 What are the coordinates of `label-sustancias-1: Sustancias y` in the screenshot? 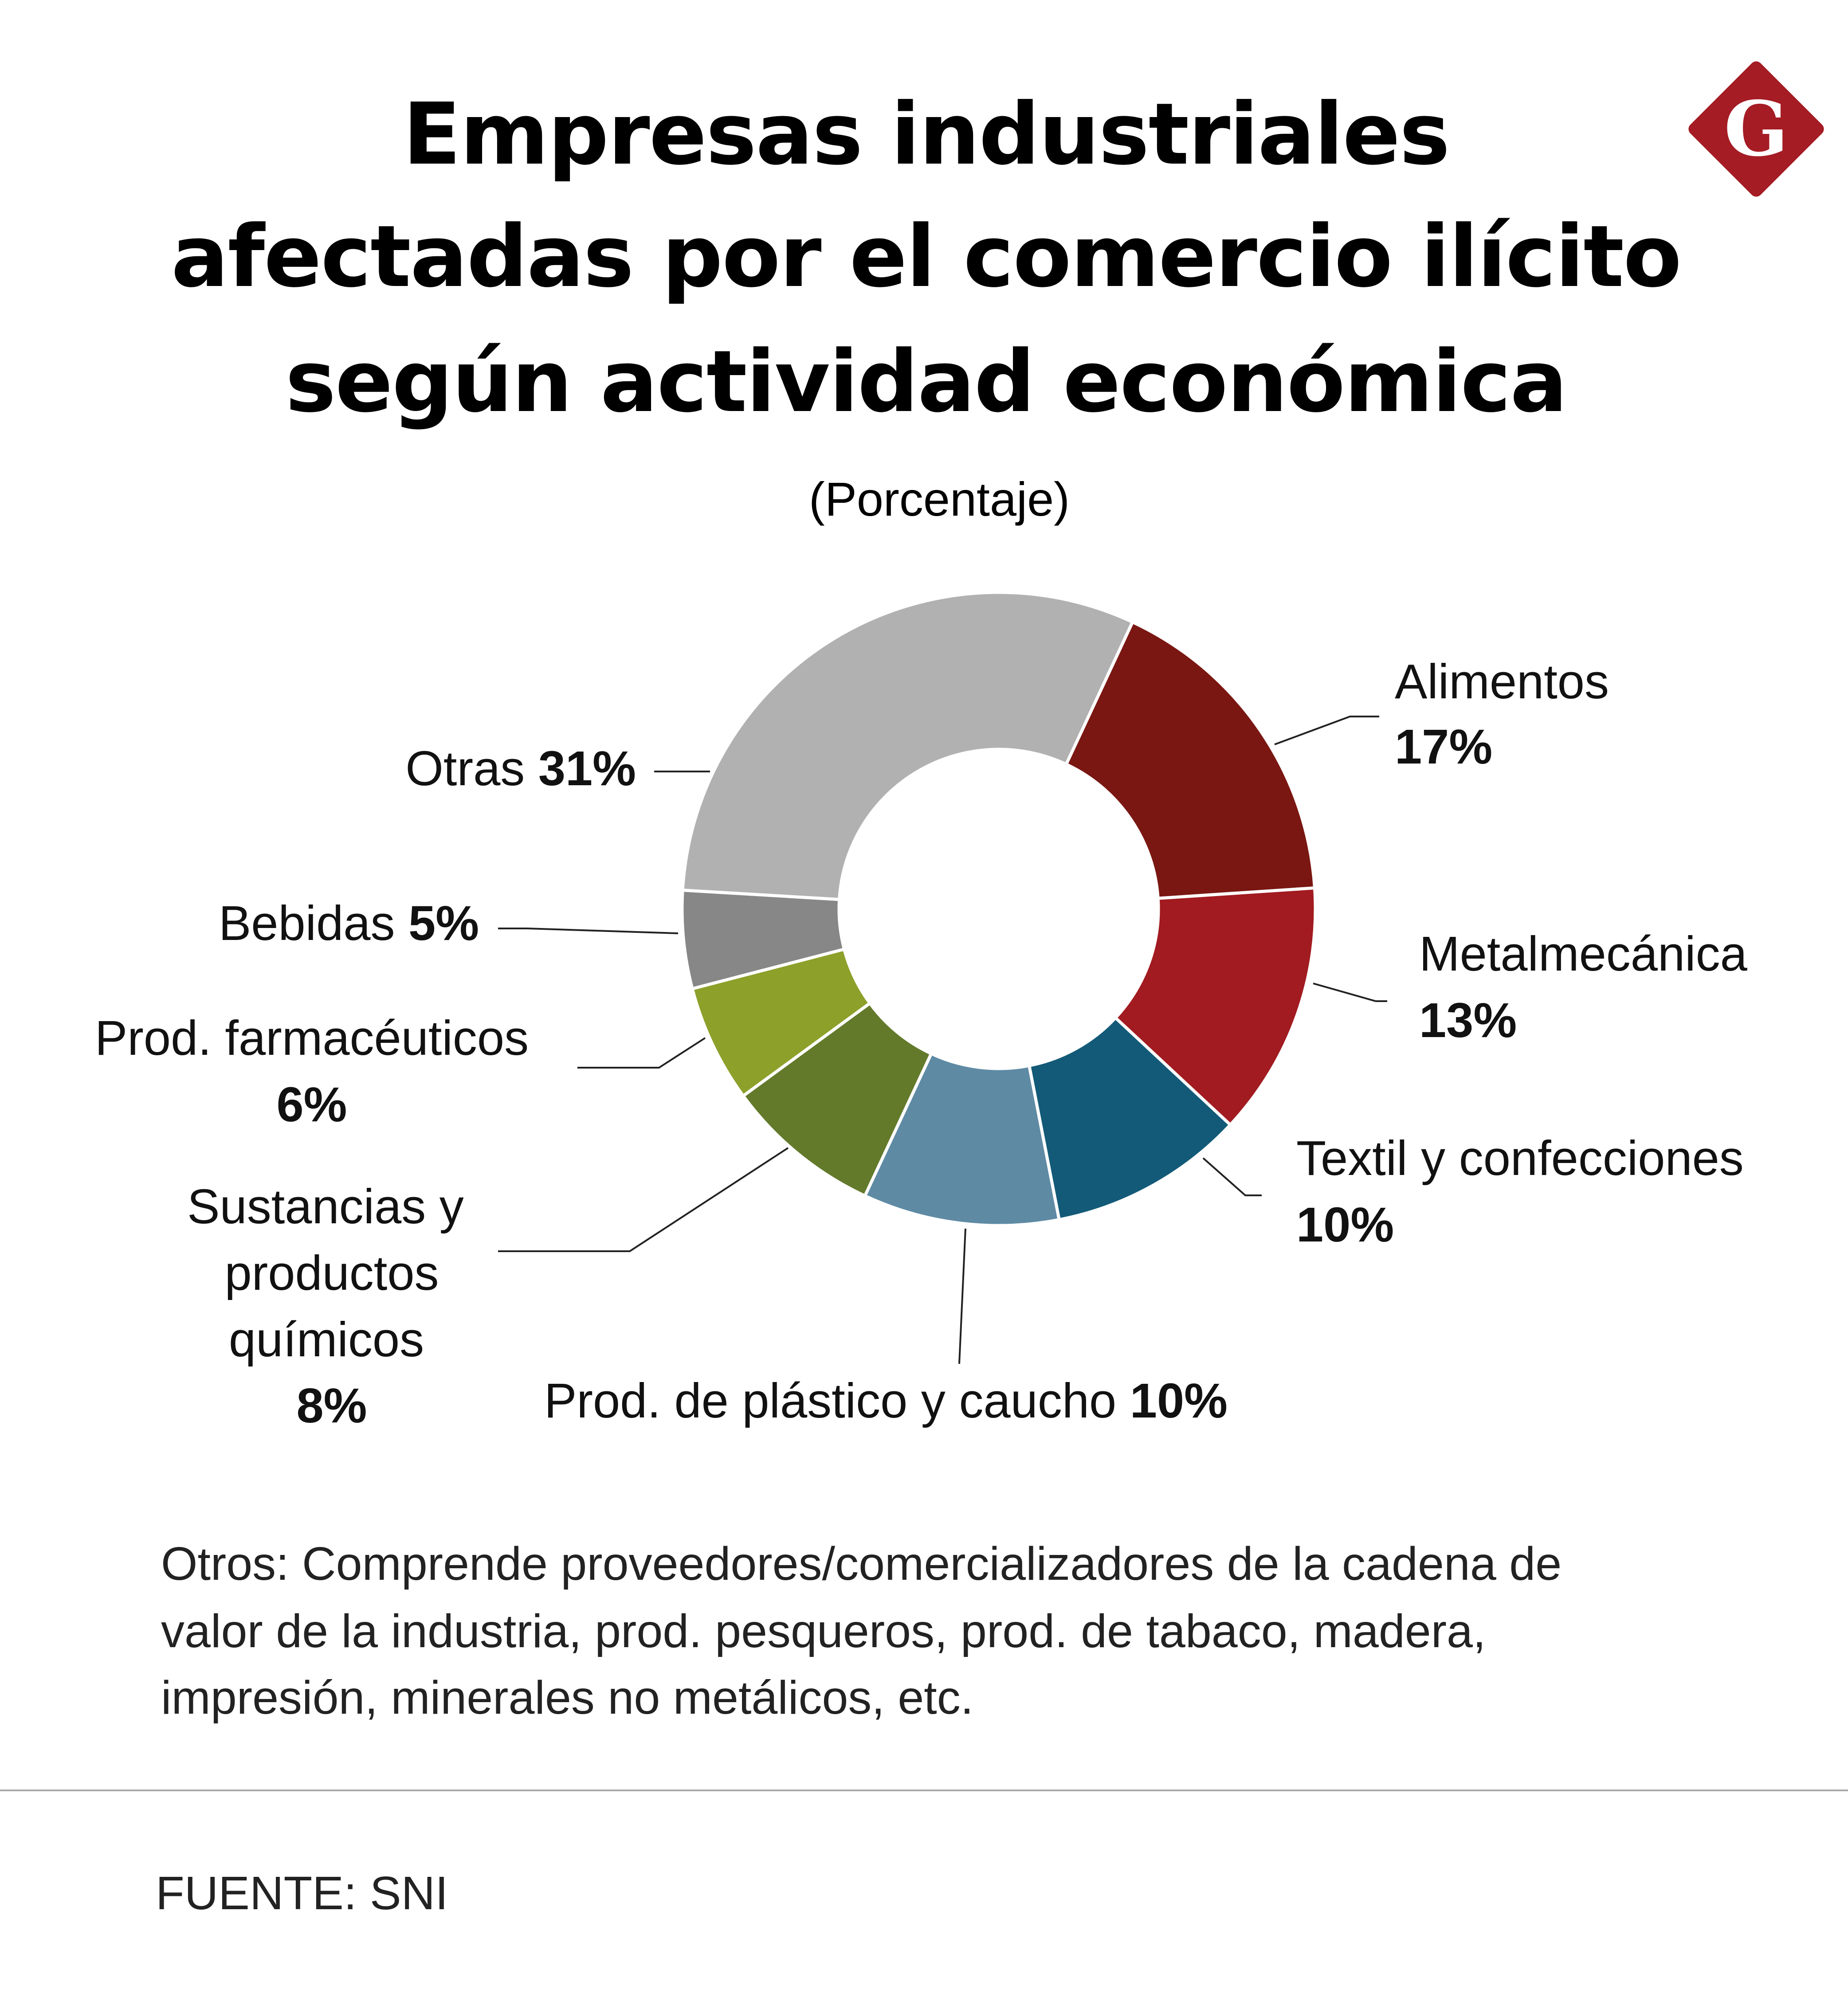 It's located at (325, 1206).